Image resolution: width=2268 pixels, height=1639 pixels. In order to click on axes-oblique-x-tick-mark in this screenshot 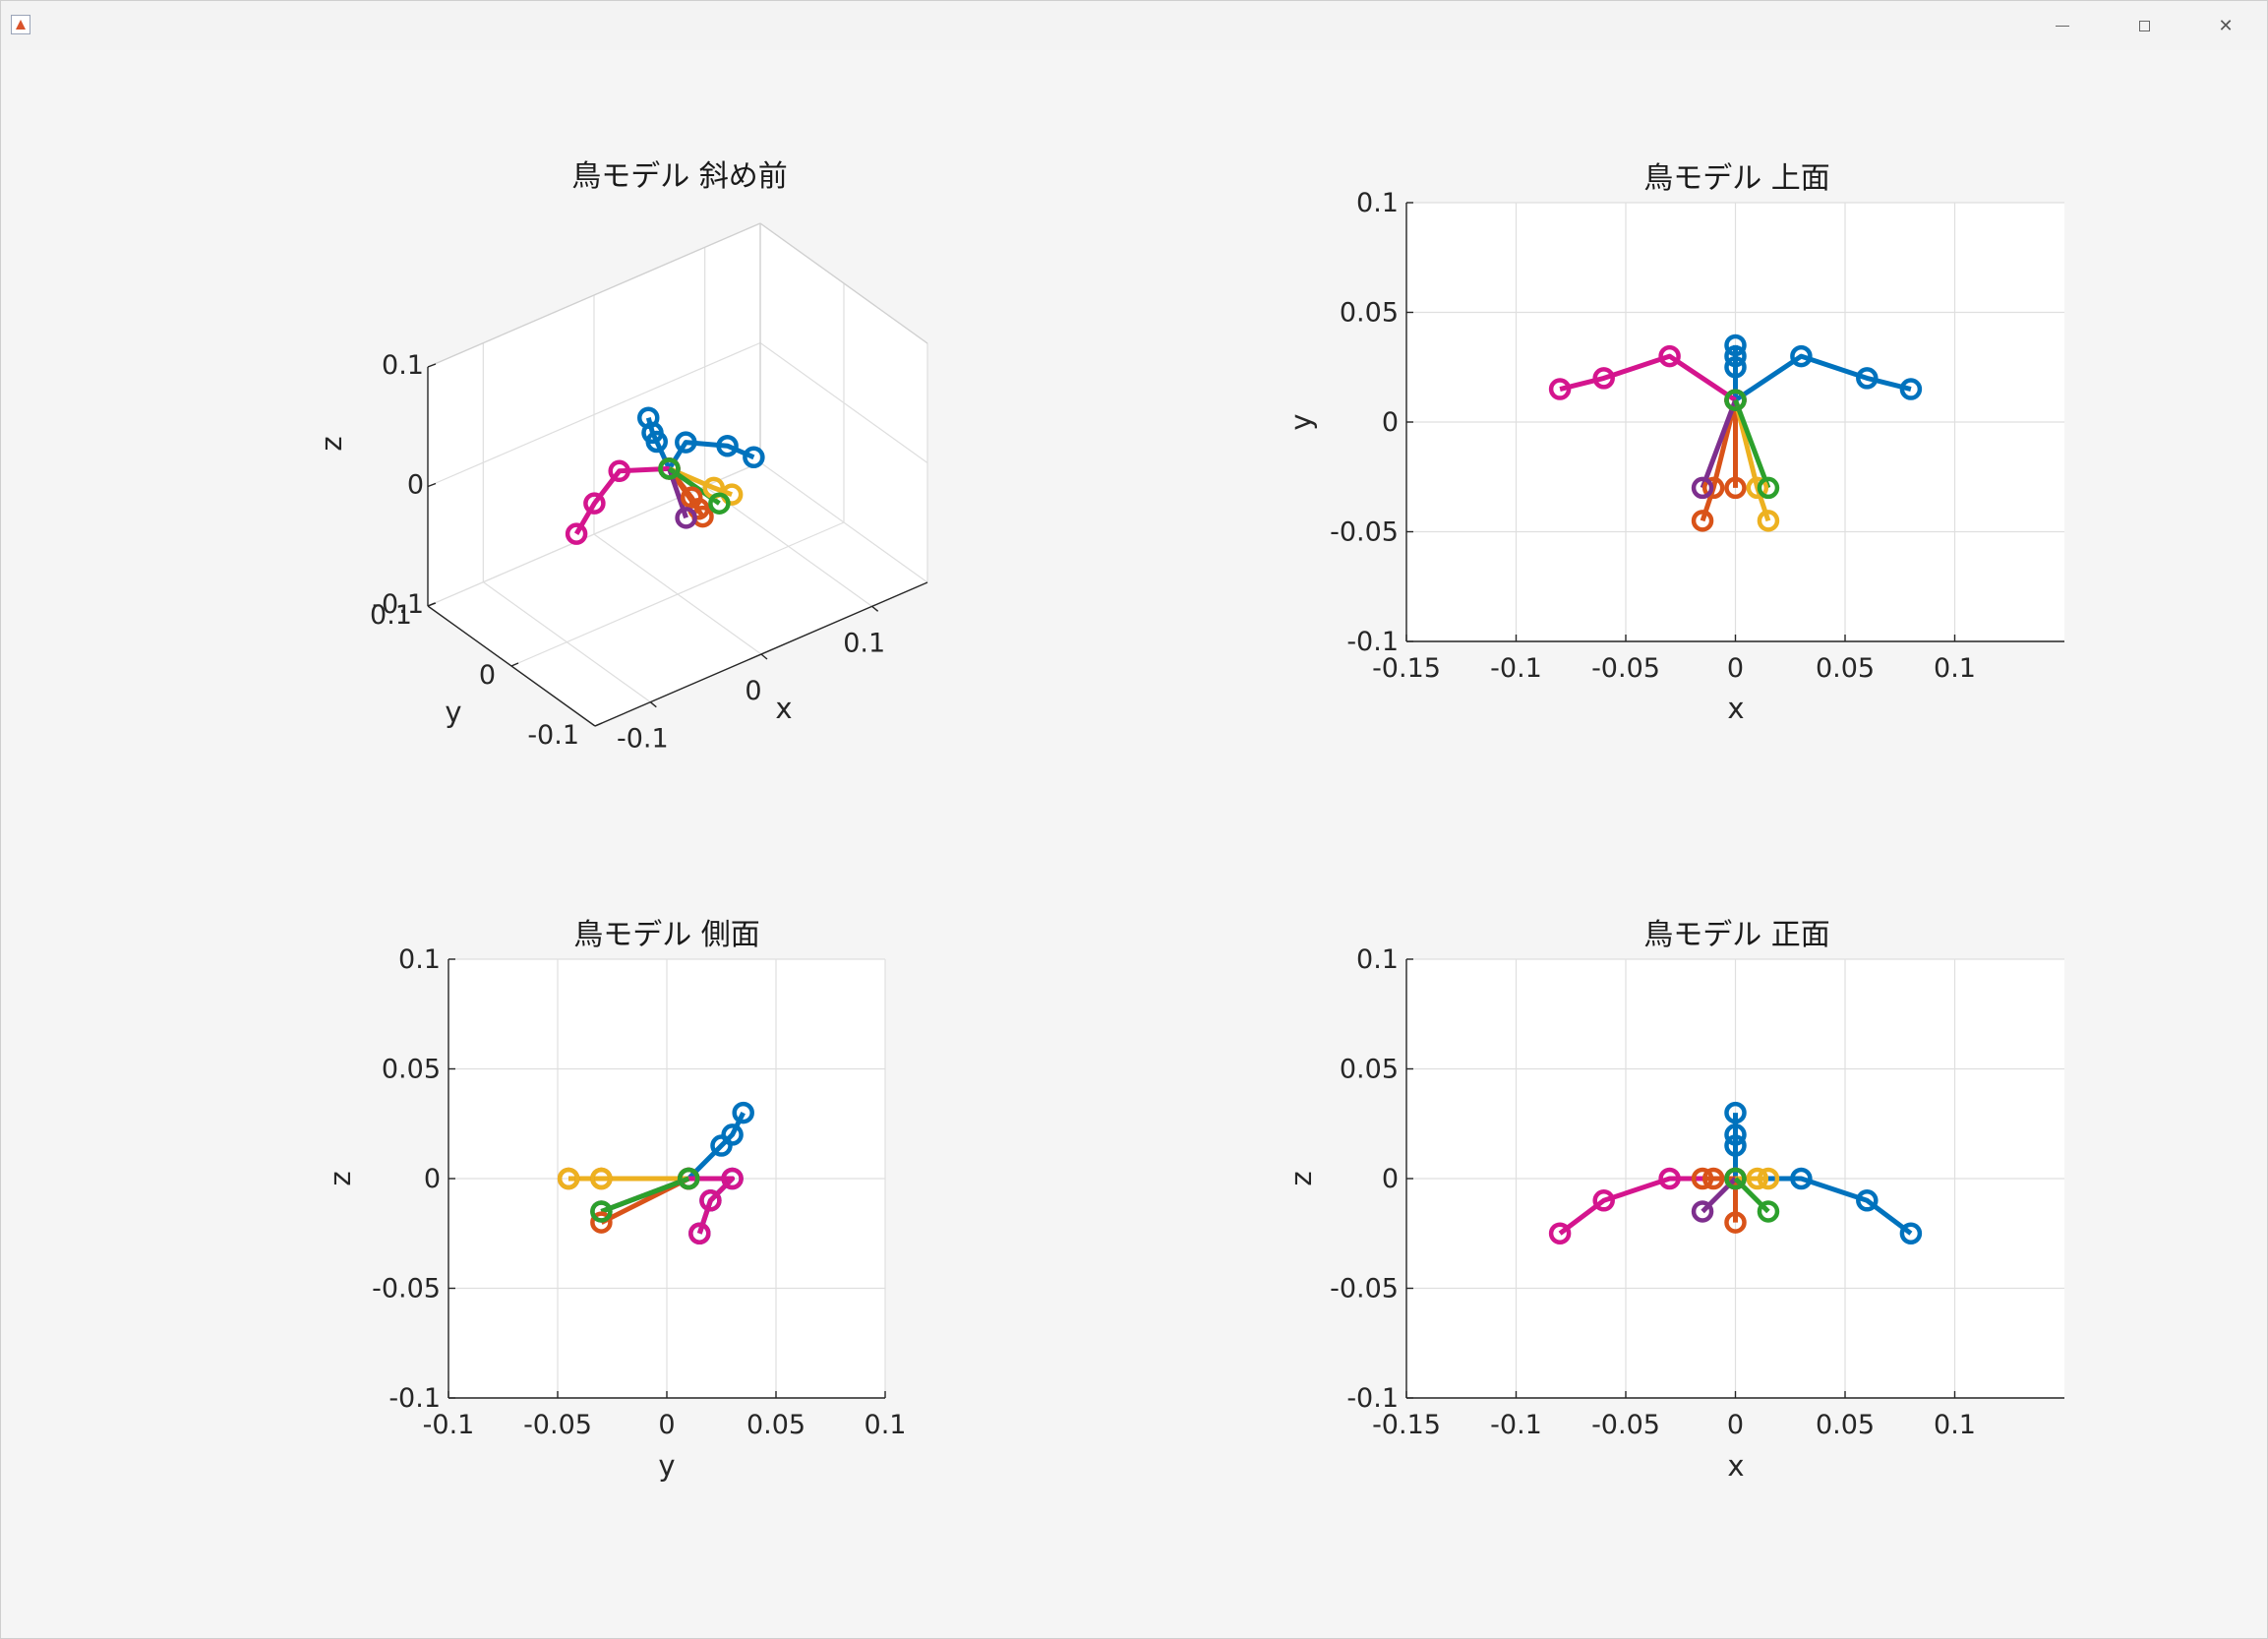, I will do `click(875, 608)`.